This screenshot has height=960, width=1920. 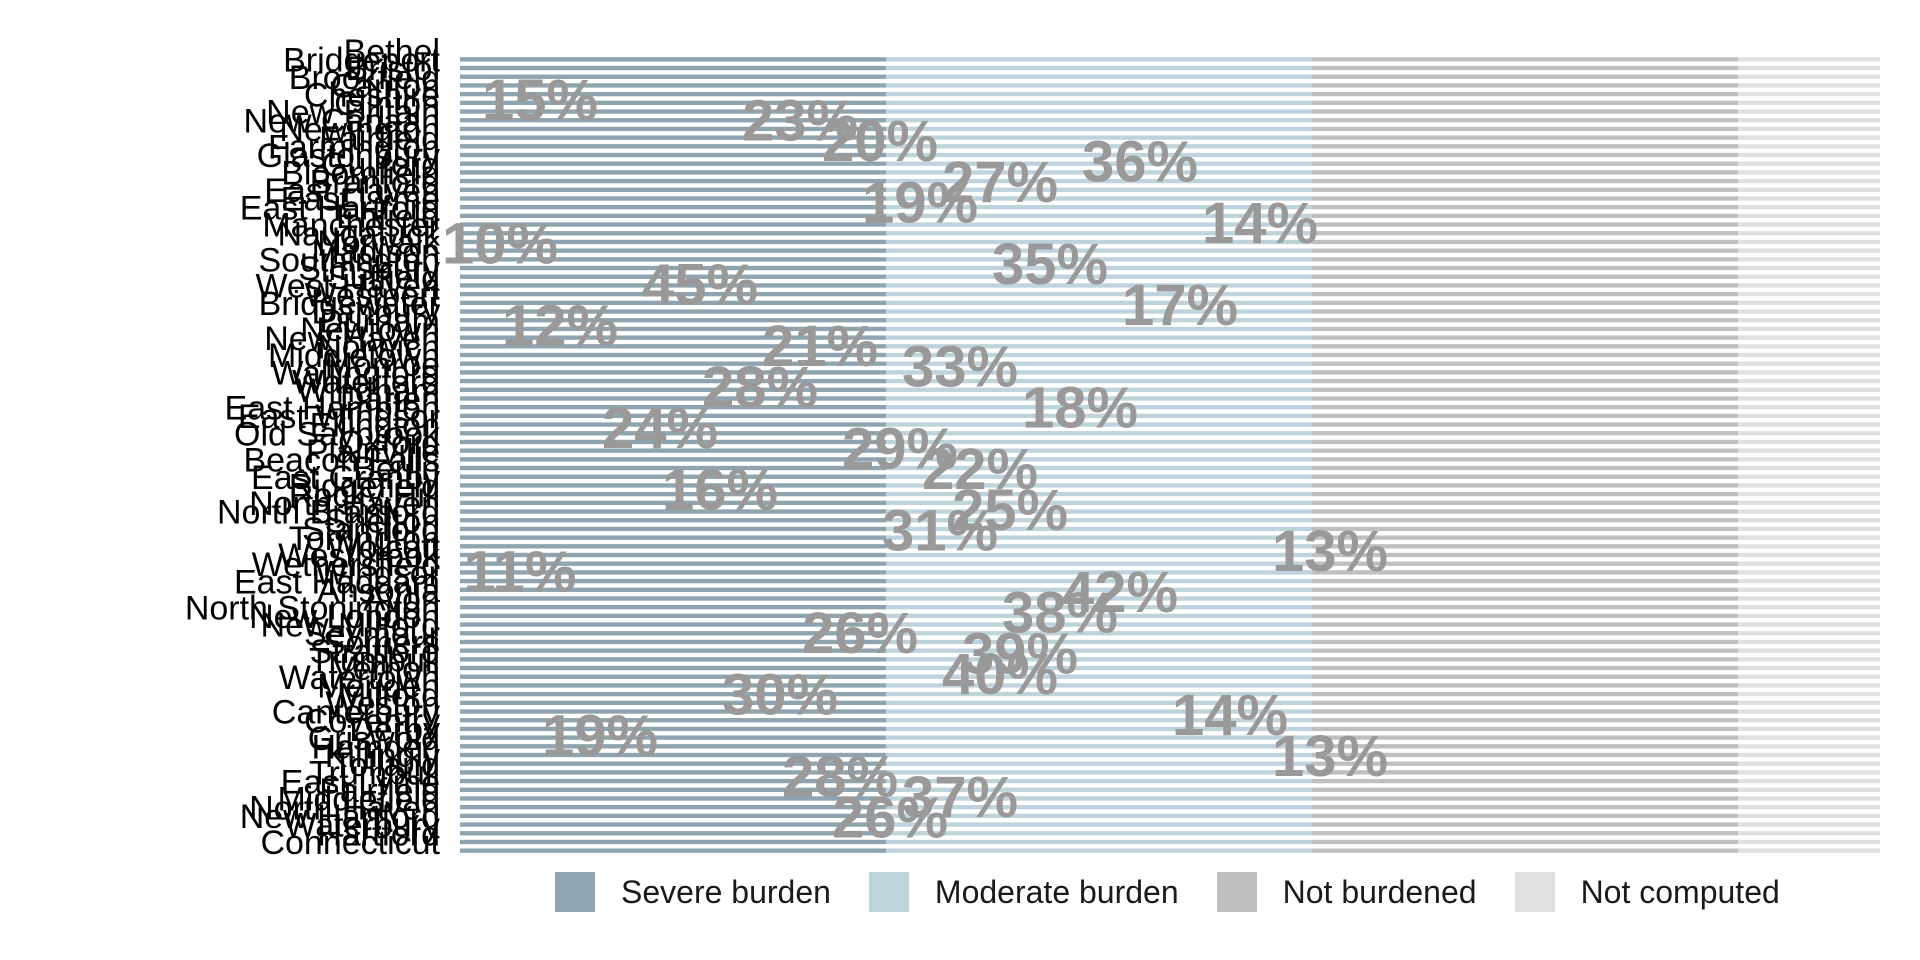 I want to click on town-label: Trumbull, so click(x=374, y=661).